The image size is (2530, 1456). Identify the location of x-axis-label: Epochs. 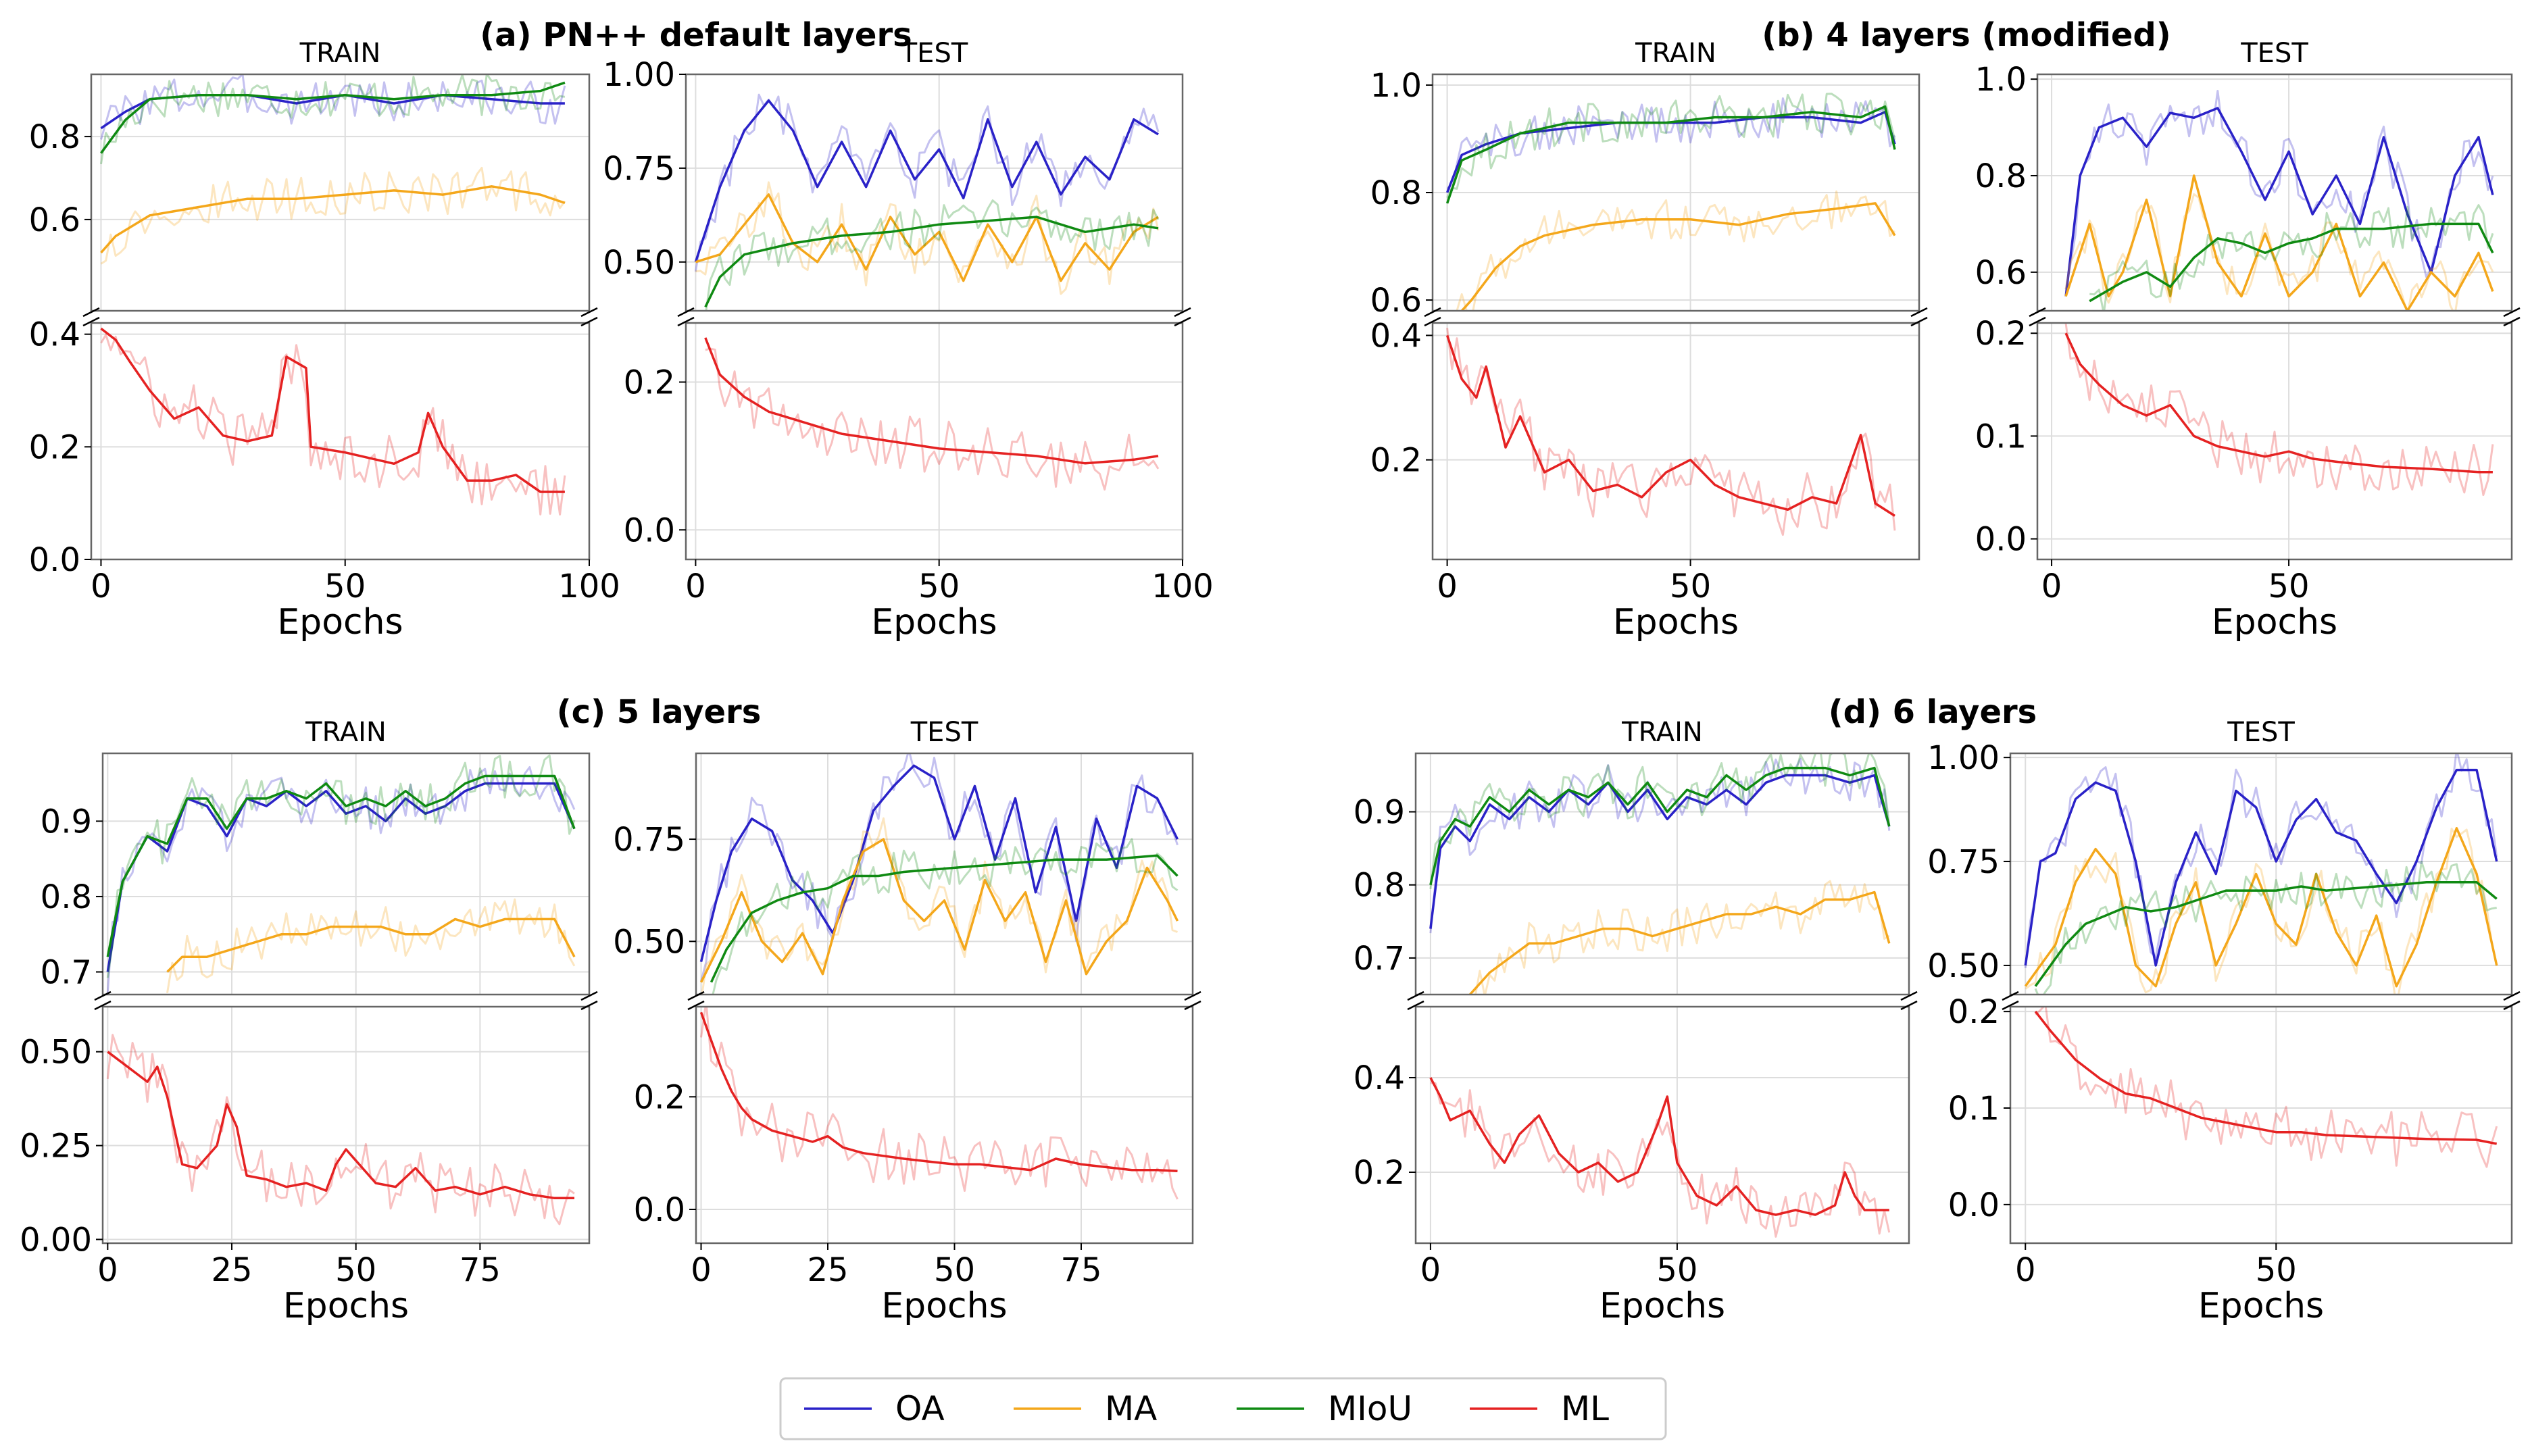
(944, 1306).